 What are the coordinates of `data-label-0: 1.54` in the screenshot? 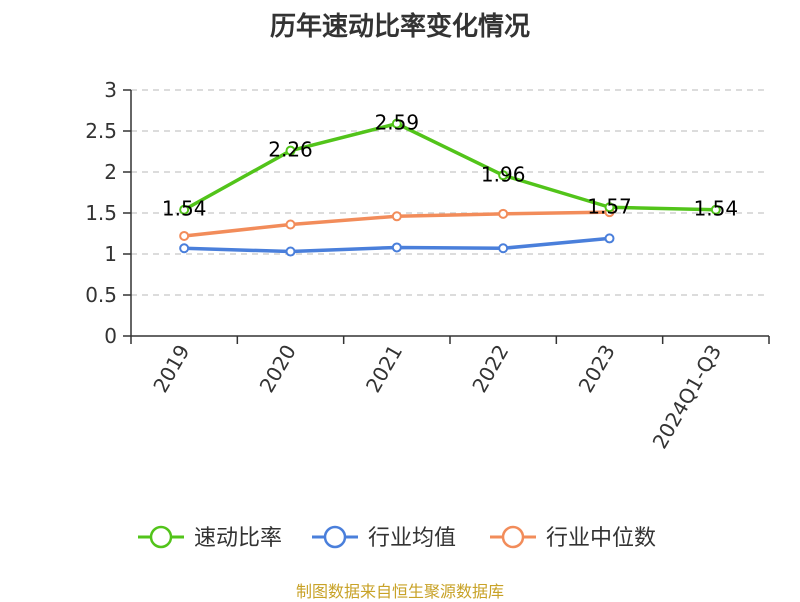 It's located at (184, 209).